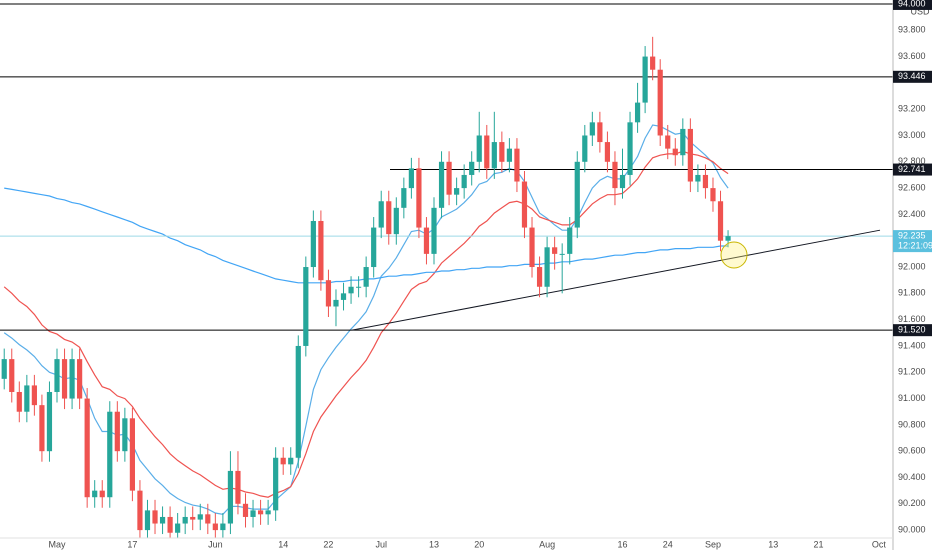 The height and width of the screenshot is (550, 932). Describe the element at coordinates (912, 398) in the screenshot. I see `y-tick-label: 91.000` at that location.